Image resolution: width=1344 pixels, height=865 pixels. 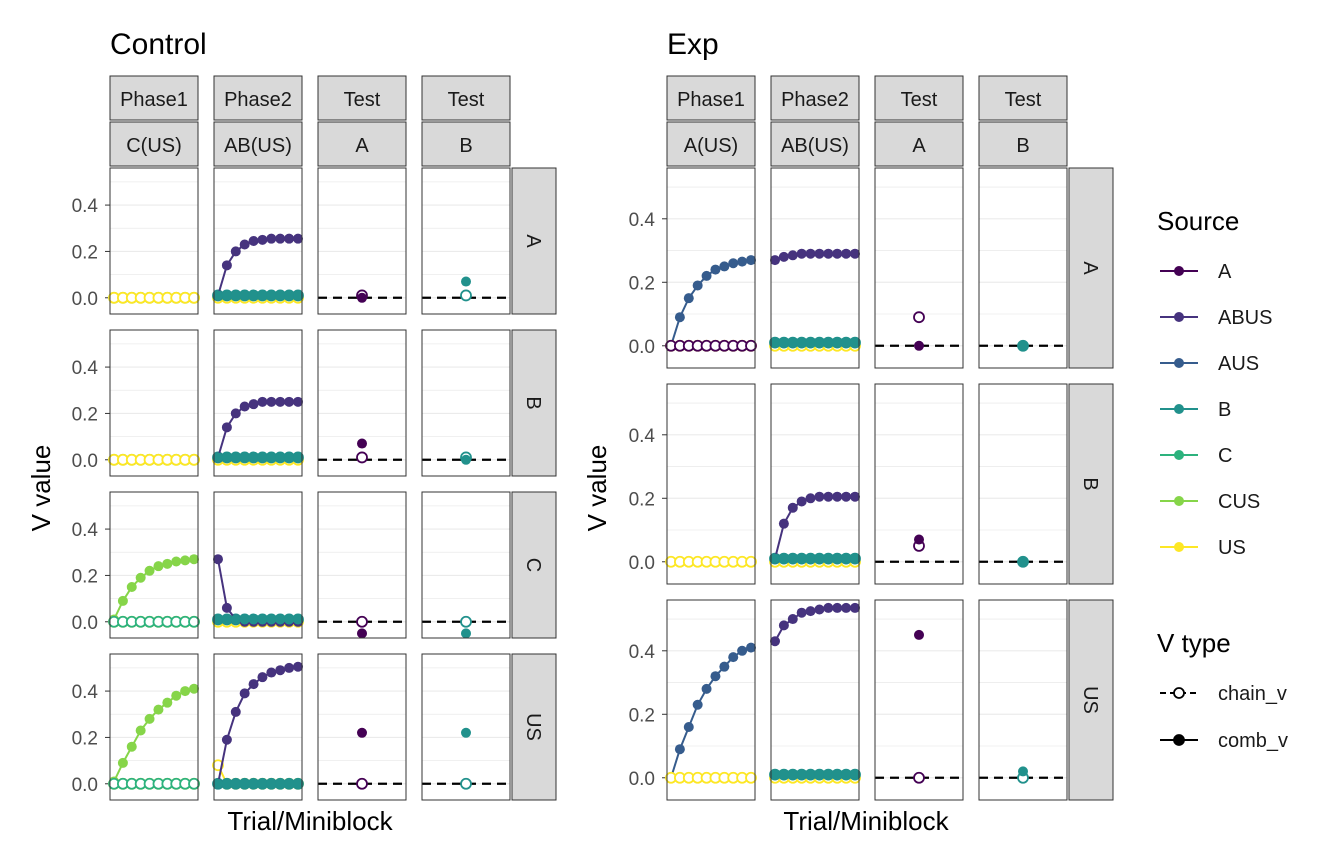 I want to click on control-col-strip-label: B, so click(x=465, y=146).